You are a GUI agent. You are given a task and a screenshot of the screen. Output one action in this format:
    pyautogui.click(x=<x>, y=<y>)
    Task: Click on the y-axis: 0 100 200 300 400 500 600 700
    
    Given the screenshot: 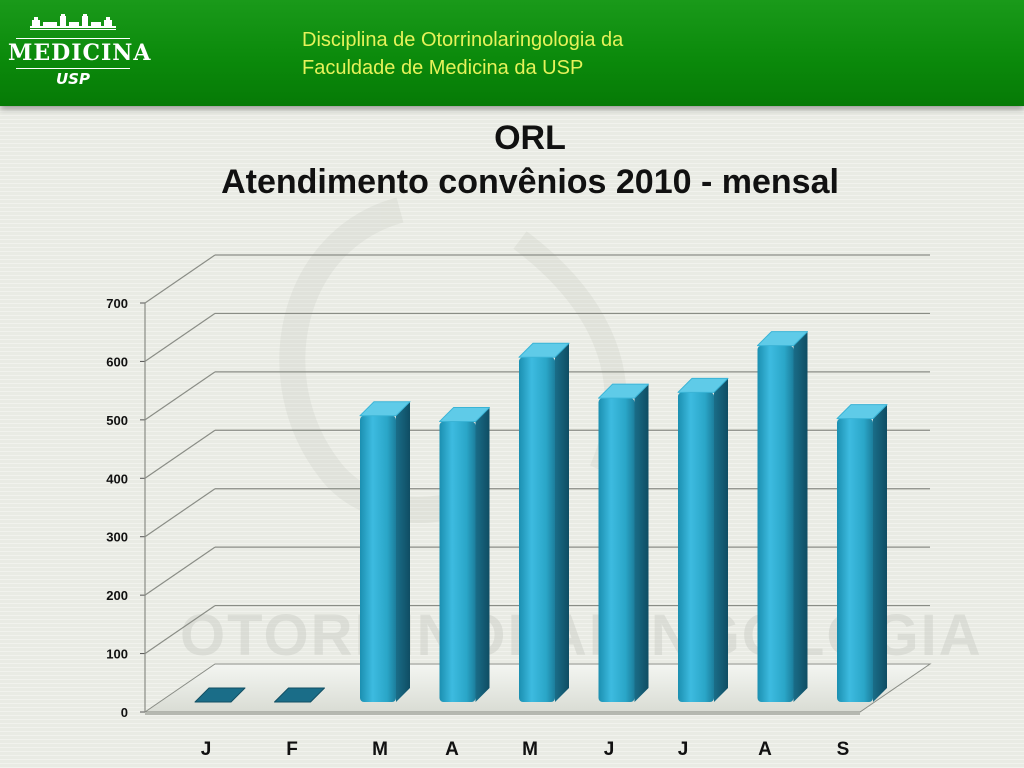 What is the action you would take?
    pyautogui.click(x=126, y=508)
    